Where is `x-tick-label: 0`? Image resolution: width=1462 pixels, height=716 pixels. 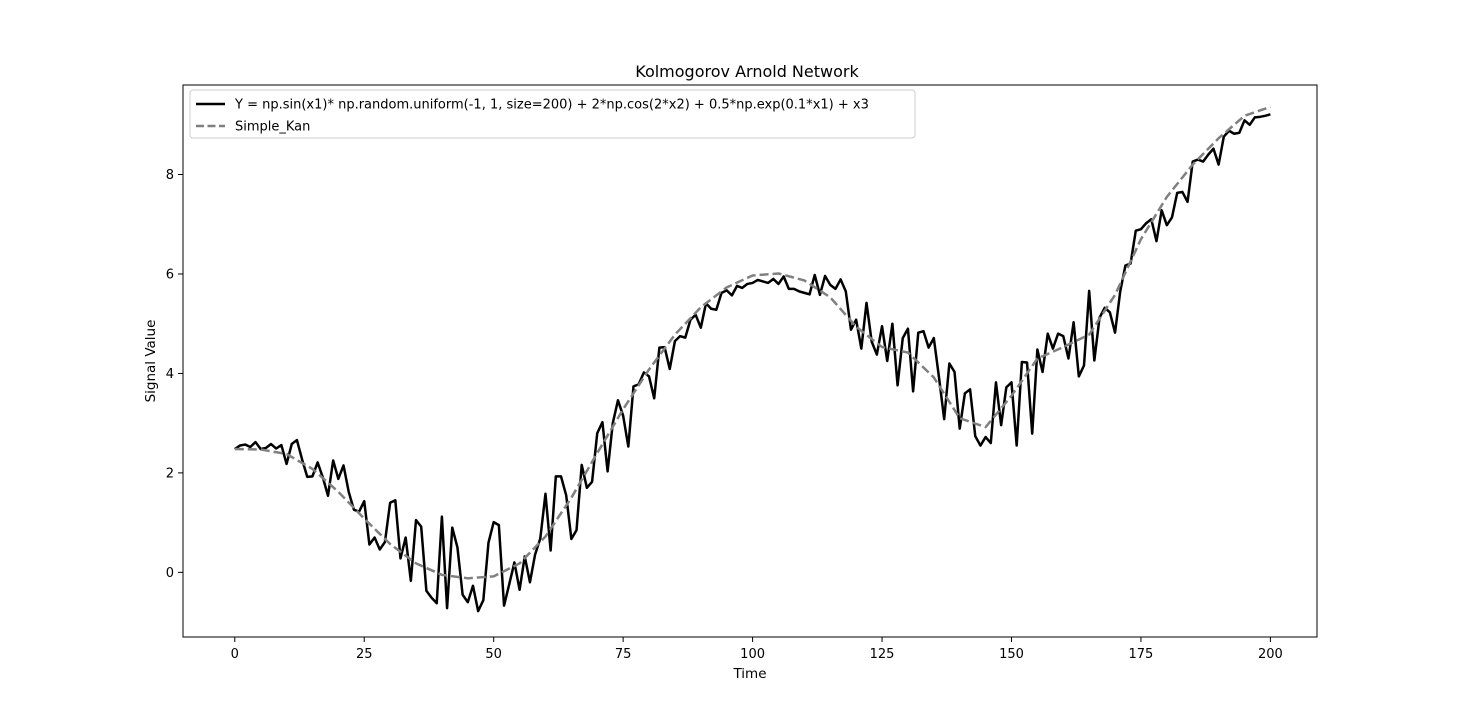 x-tick-label: 0 is located at coordinates (235, 654).